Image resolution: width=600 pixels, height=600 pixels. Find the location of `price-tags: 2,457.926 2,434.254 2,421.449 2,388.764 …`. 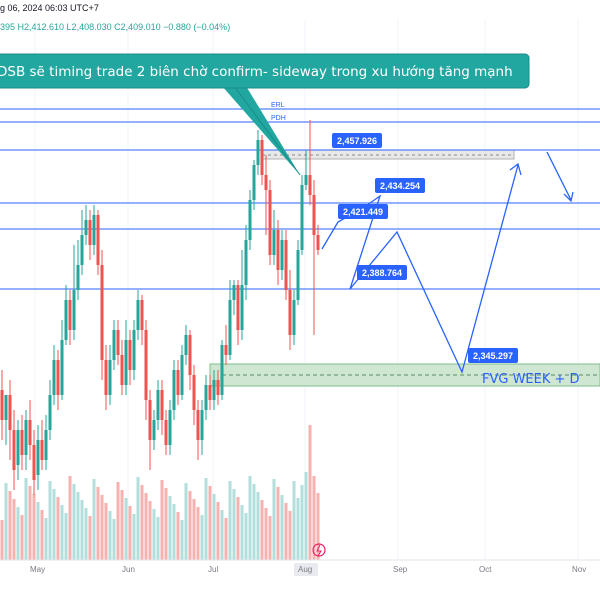

price-tags: 2,457.926 2,434.254 2,421.449 2,388.764 … is located at coordinates (425, 248).